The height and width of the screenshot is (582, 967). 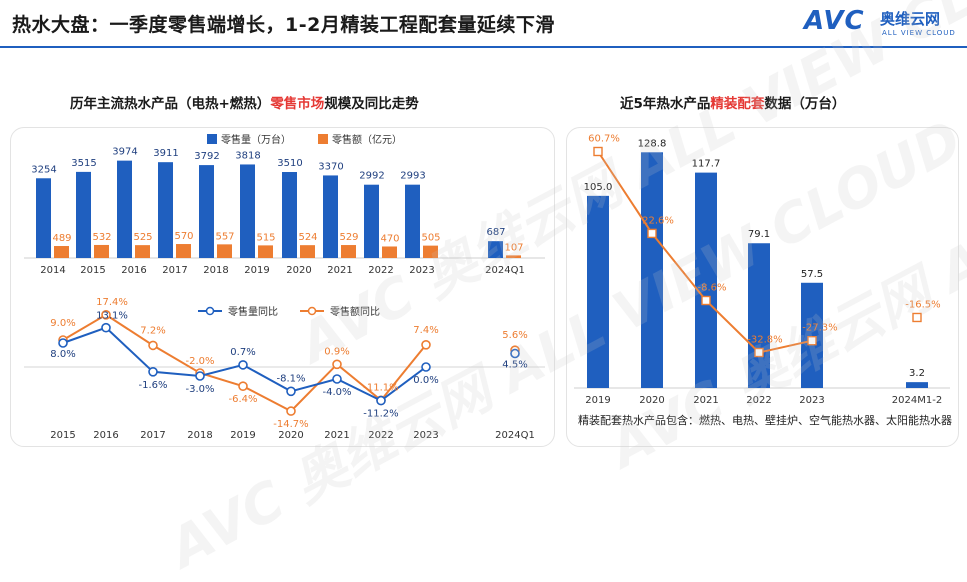 What do you see at coordinates (834, 21) in the screenshot?
I see `avc-logo: AVC` at bounding box center [834, 21].